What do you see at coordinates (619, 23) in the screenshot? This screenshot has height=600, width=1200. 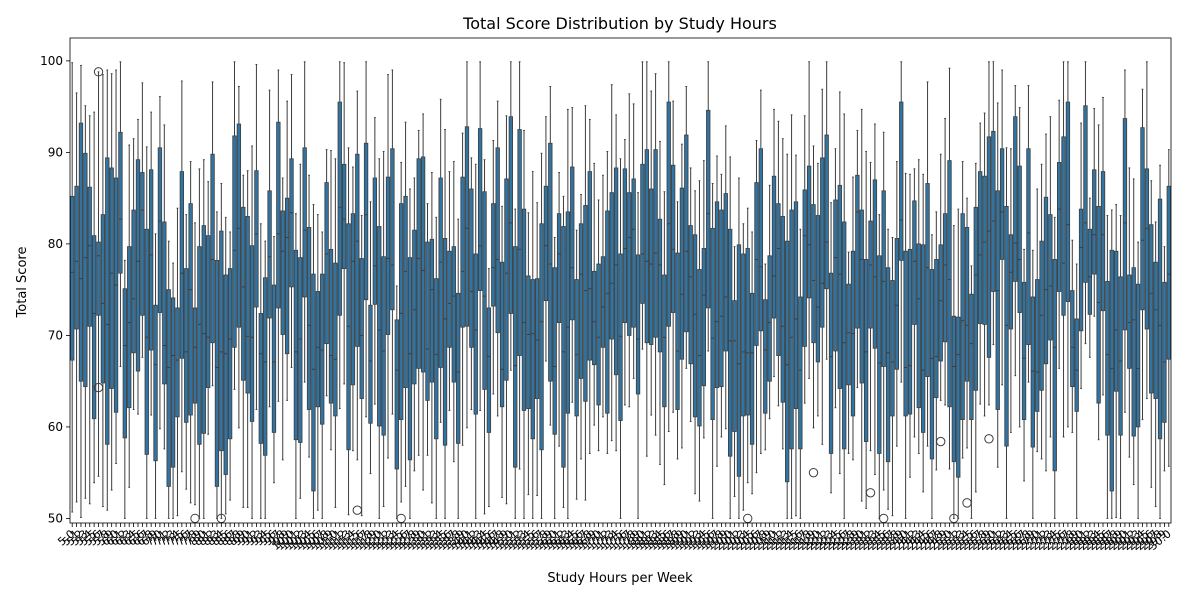 I see `chart-title: Total Score Distribution by Study Hours` at bounding box center [619, 23].